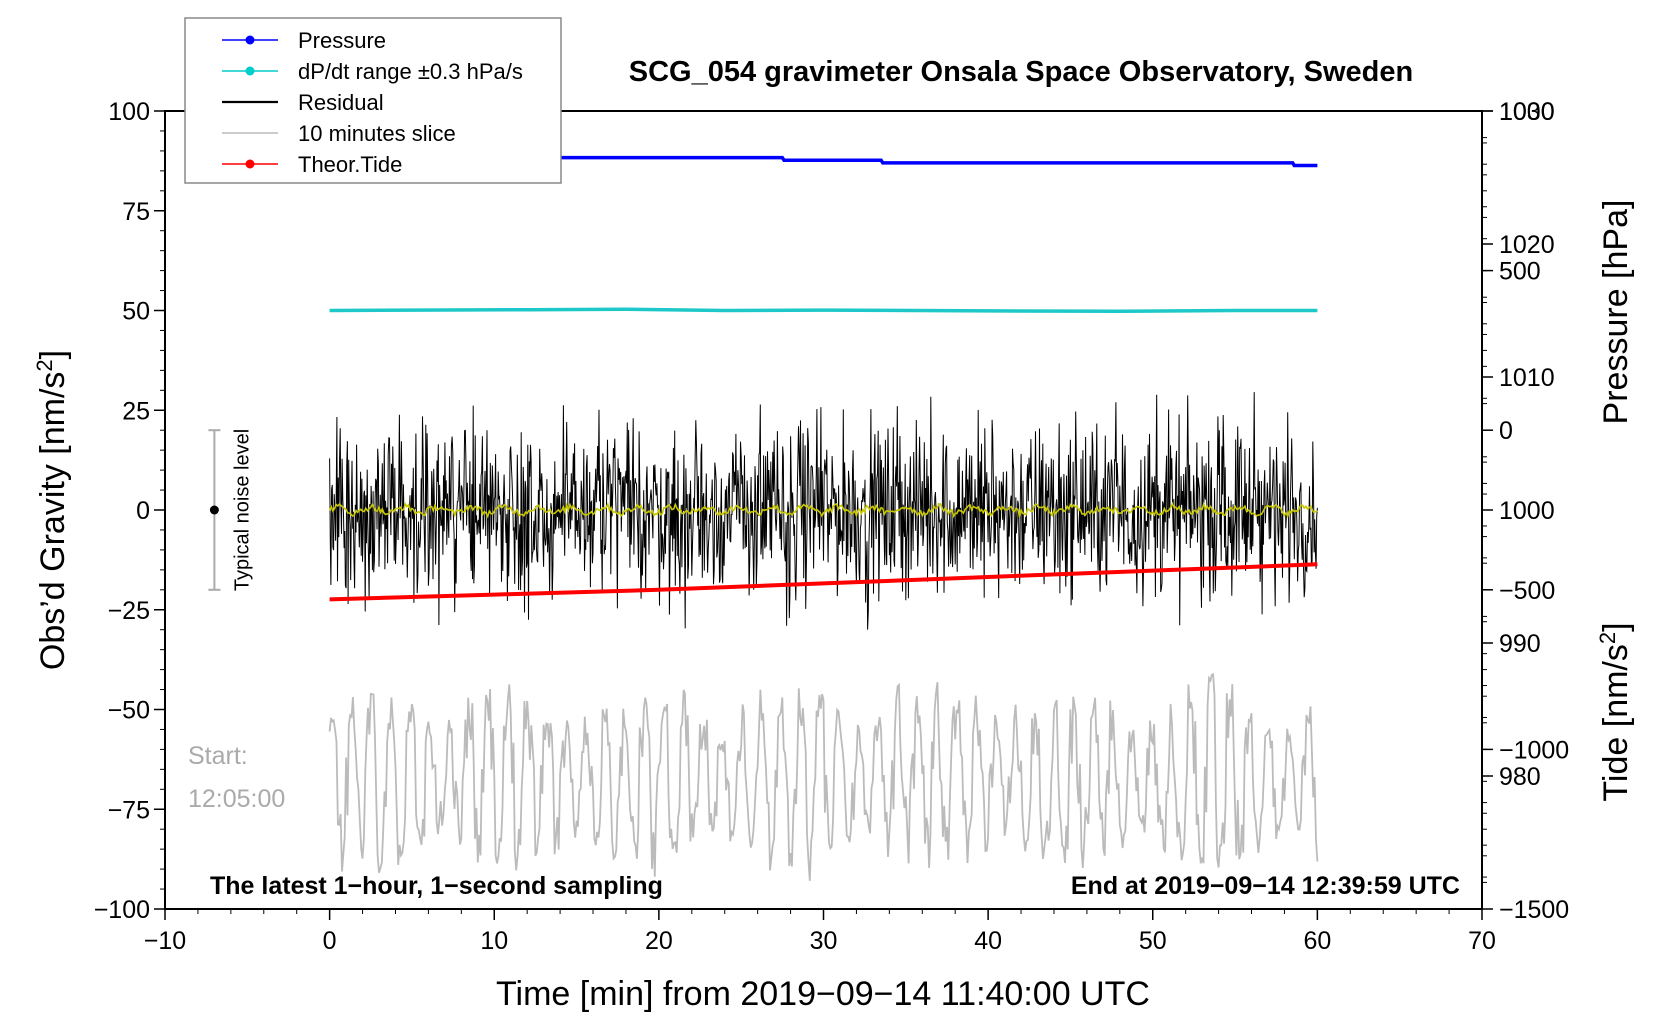  I want to click on y-axis-title-left: Obs’d Gravity [nm/s2], so click(52, 510).